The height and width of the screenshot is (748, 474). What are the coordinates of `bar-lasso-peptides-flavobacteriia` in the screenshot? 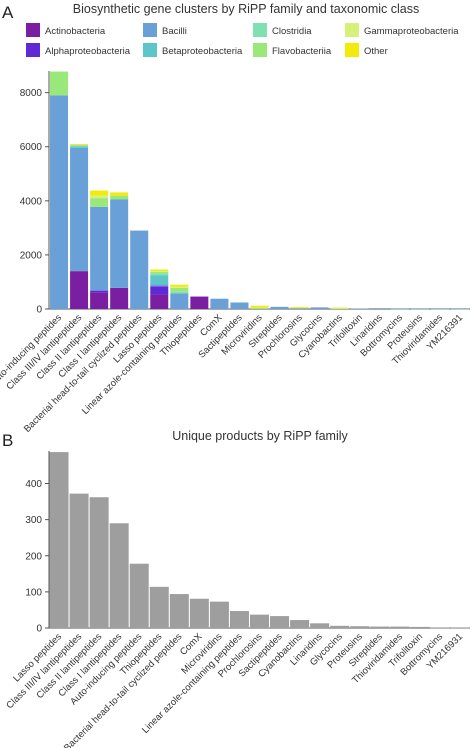 It's located at (159, 272).